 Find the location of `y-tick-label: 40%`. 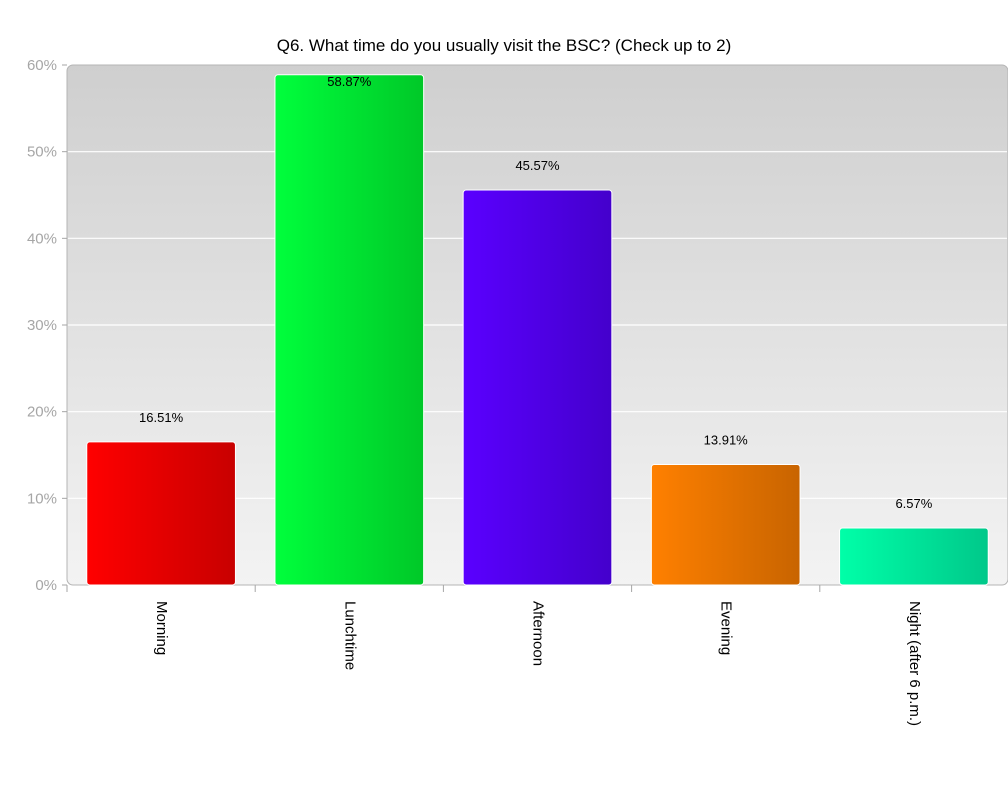

y-tick-label: 40% is located at coordinates (42, 238).